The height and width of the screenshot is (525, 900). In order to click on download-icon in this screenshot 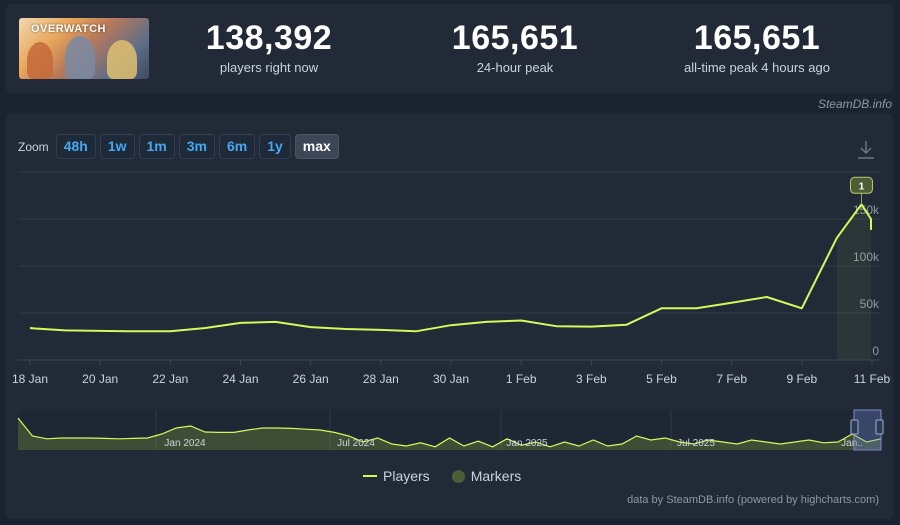, I will do `click(866, 150)`.